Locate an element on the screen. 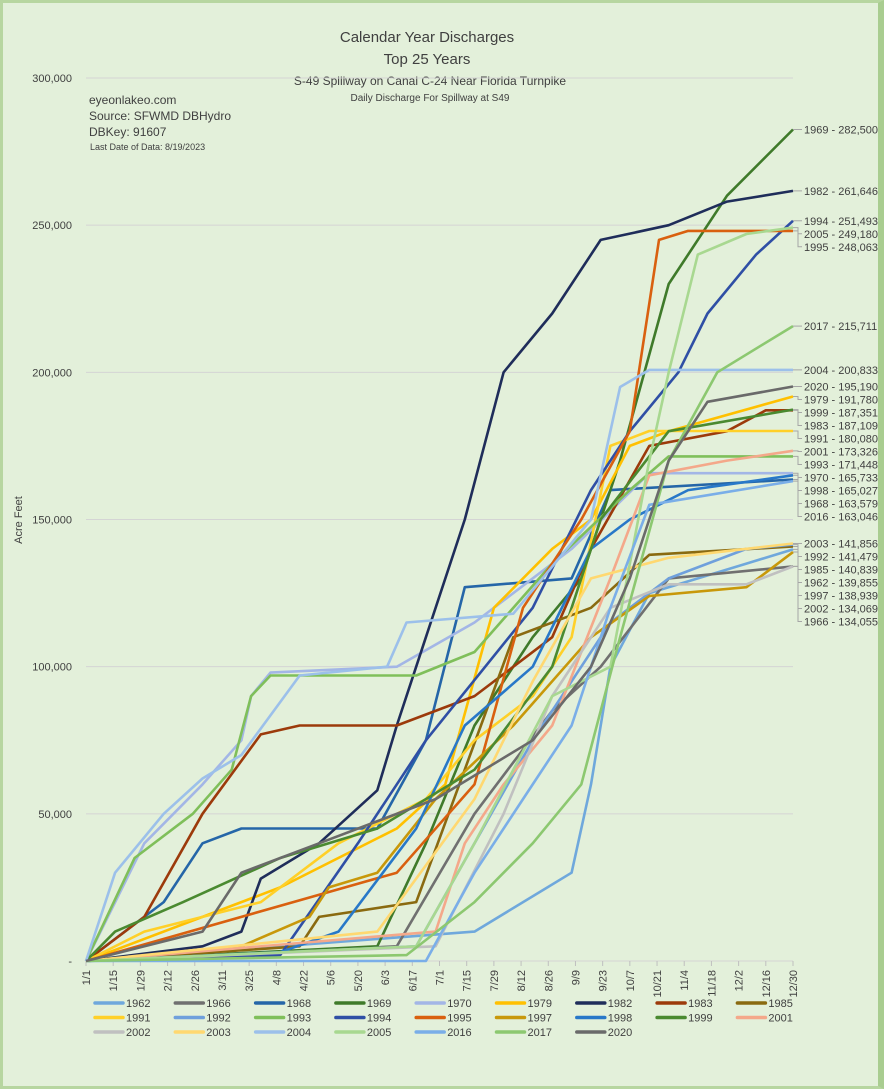 The width and height of the screenshot is (884, 1089). legend-label-1966: 1966 is located at coordinates (218, 1004).